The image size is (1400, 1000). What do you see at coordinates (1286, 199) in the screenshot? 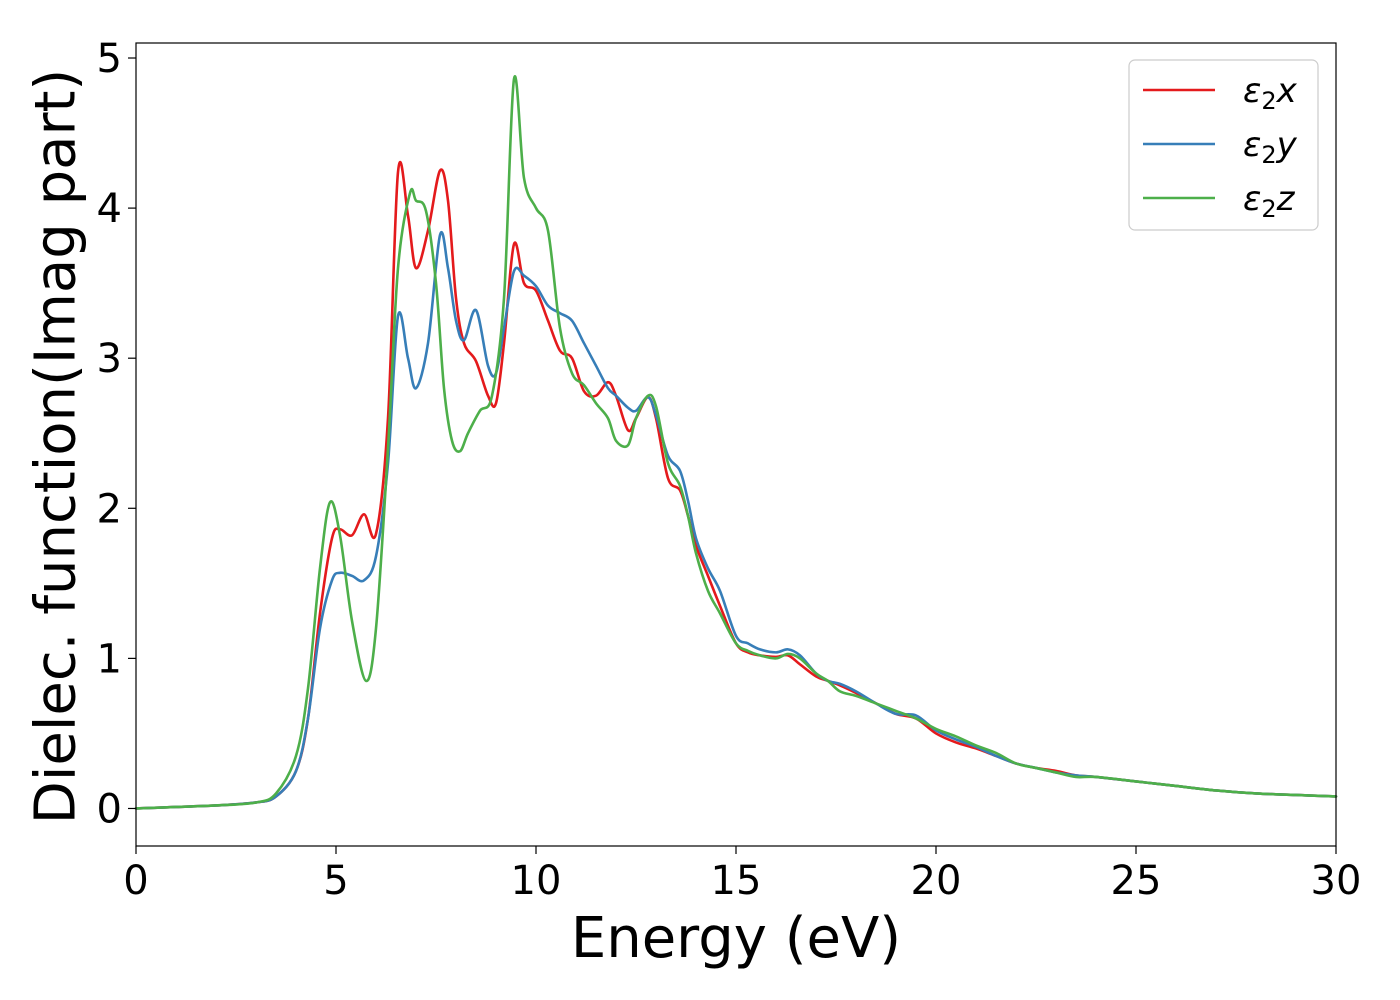
I see `legend-label-tail: z` at bounding box center [1286, 199].